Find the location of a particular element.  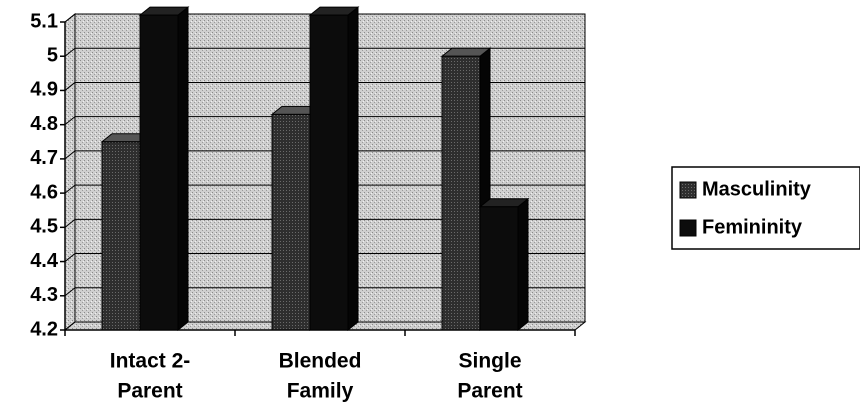

y-tick-label: 4.4 is located at coordinates (44, 261).